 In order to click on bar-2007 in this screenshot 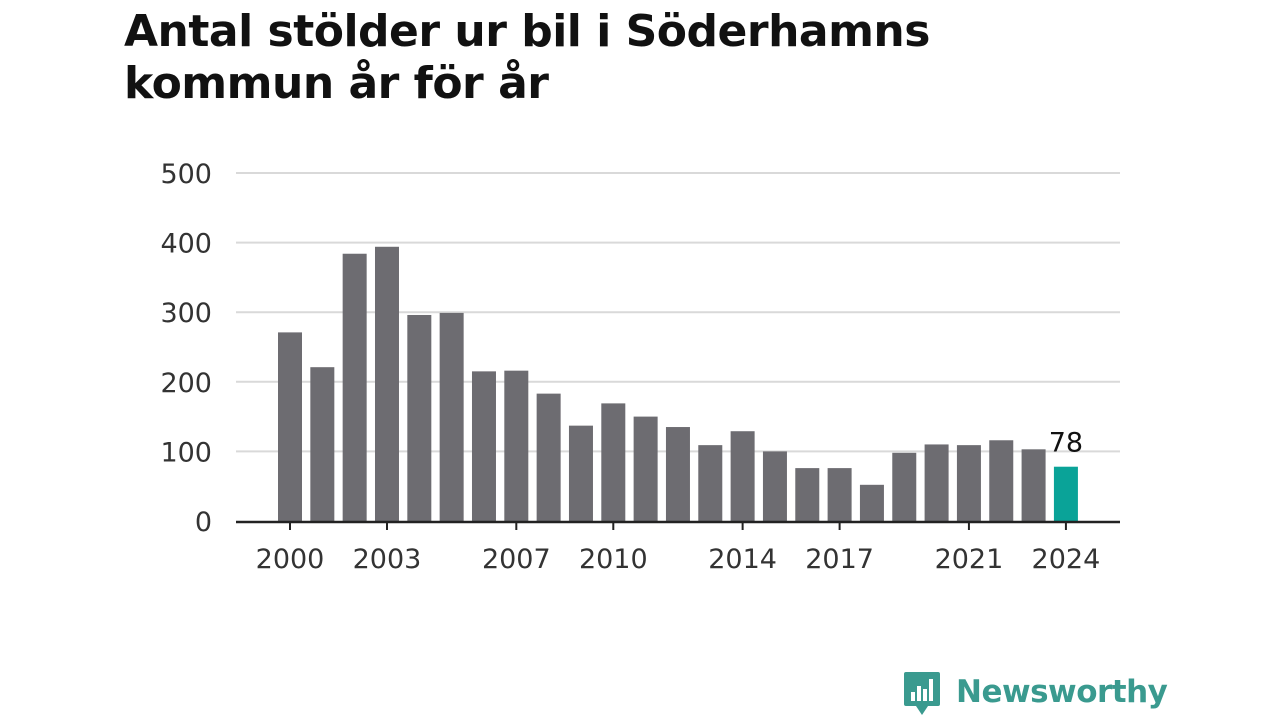, I will do `click(516, 445)`.